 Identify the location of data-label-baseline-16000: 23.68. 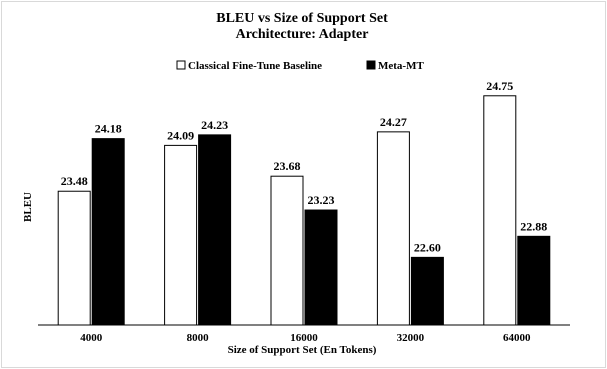
(287, 166).